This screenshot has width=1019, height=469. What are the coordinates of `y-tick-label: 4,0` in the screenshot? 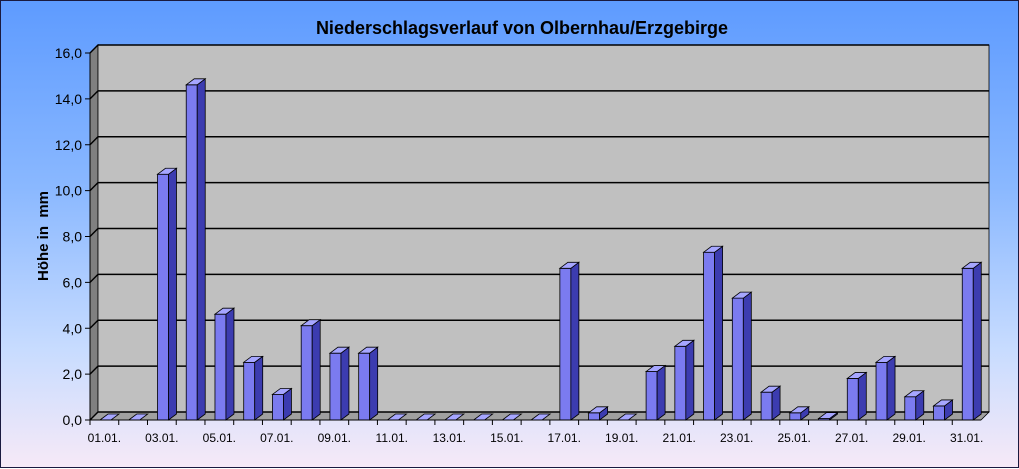 It's located at (73, 328).